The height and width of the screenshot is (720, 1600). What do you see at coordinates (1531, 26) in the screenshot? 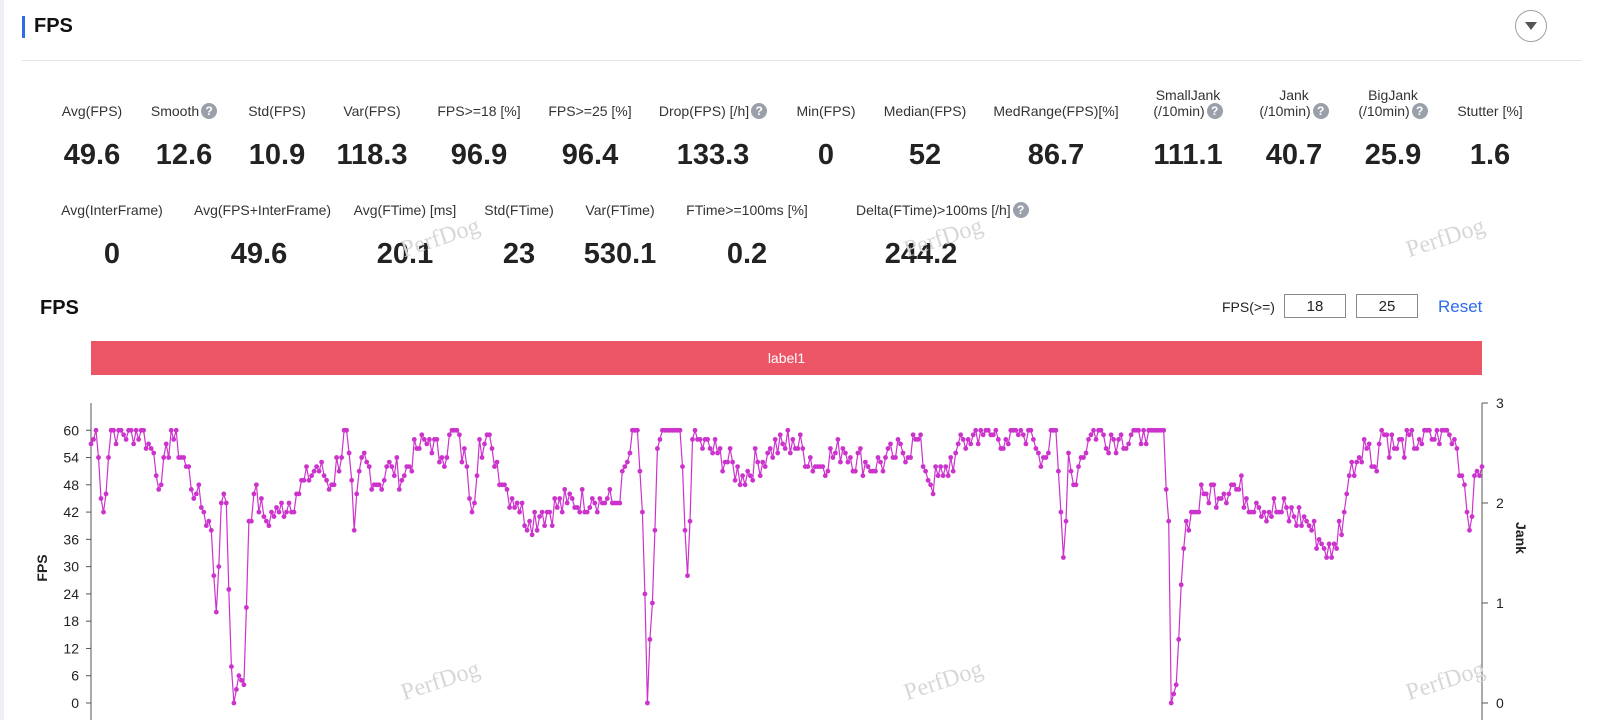
I see `collapse-toggle-button` at bounding box center [1531, 26].